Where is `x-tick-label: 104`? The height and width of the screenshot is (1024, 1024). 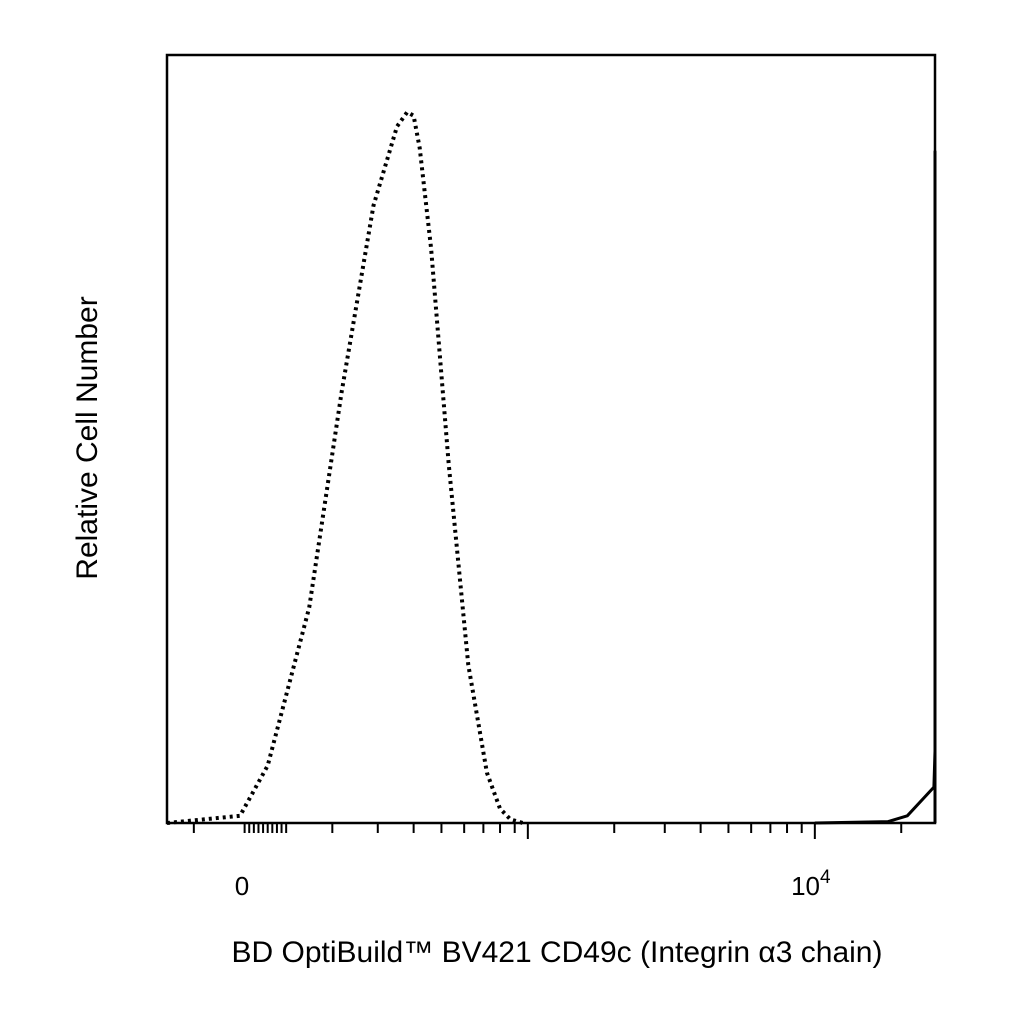
x-tick-label: 104 is located at coordinates (811, 884).